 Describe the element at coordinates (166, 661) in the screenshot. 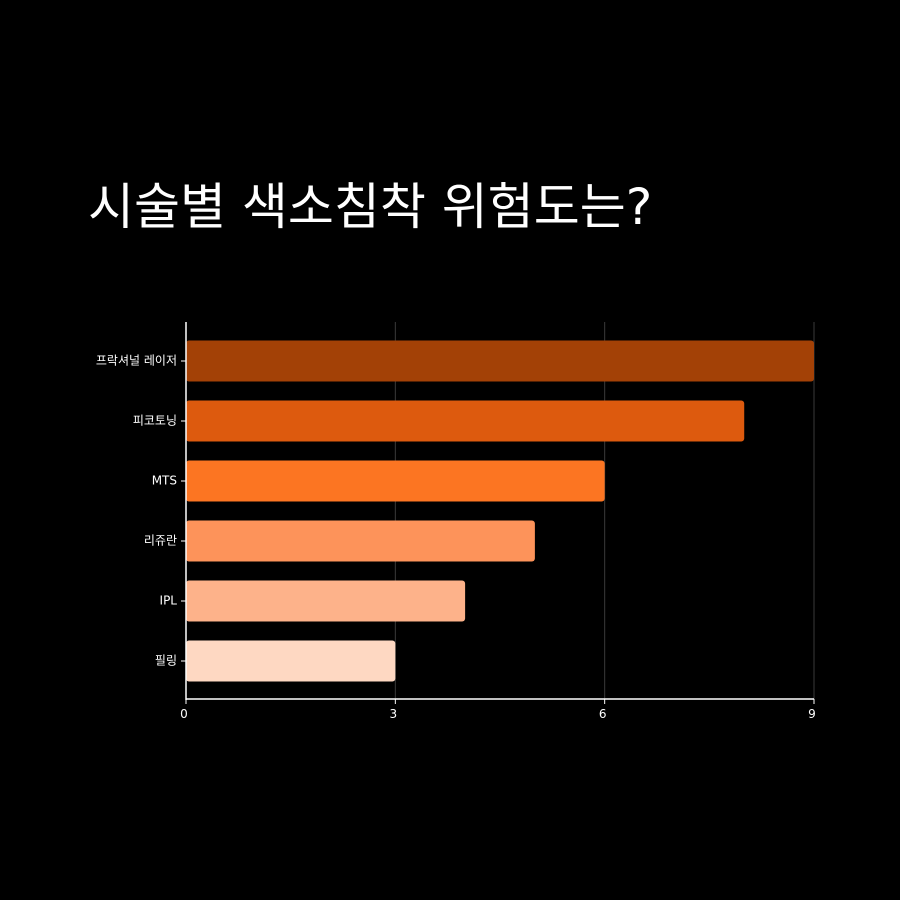

I see `category-label-5: 필링` at that location.